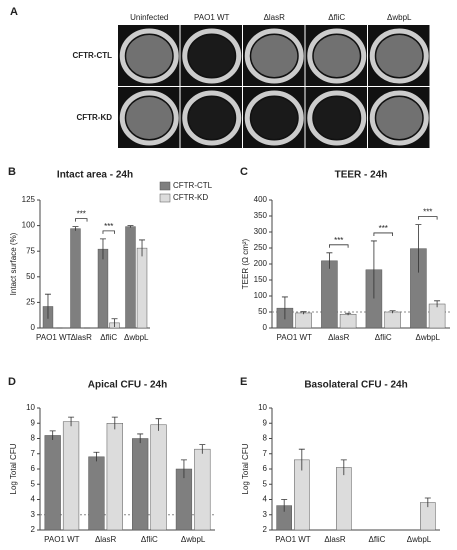 Image resolution: width=457 pixels, height=550 pixels. What do you see at coordinates (12, 382) in the screenshot?
I see `panel-label: D` at bounding box center [12, 382].